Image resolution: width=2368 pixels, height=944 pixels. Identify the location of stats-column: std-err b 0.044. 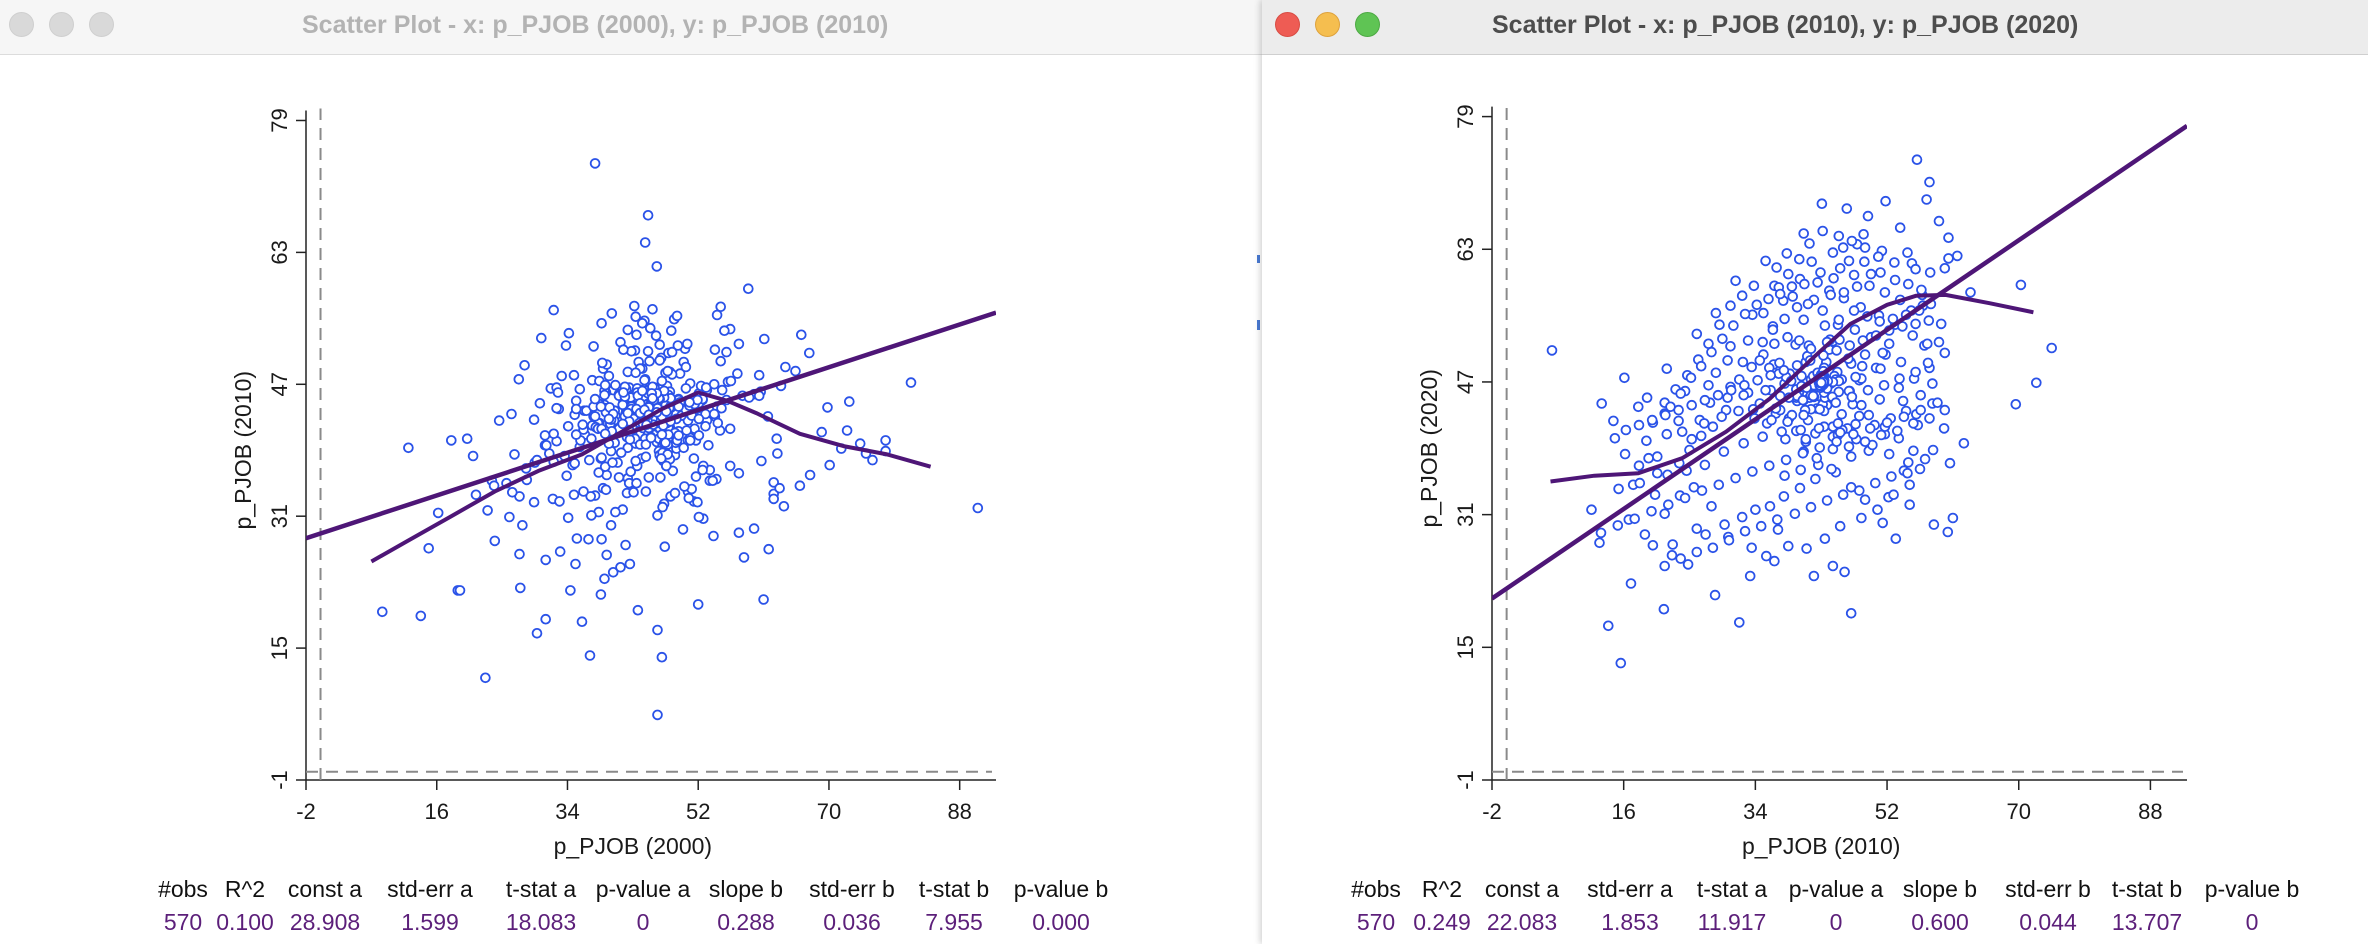
(2048, 905).